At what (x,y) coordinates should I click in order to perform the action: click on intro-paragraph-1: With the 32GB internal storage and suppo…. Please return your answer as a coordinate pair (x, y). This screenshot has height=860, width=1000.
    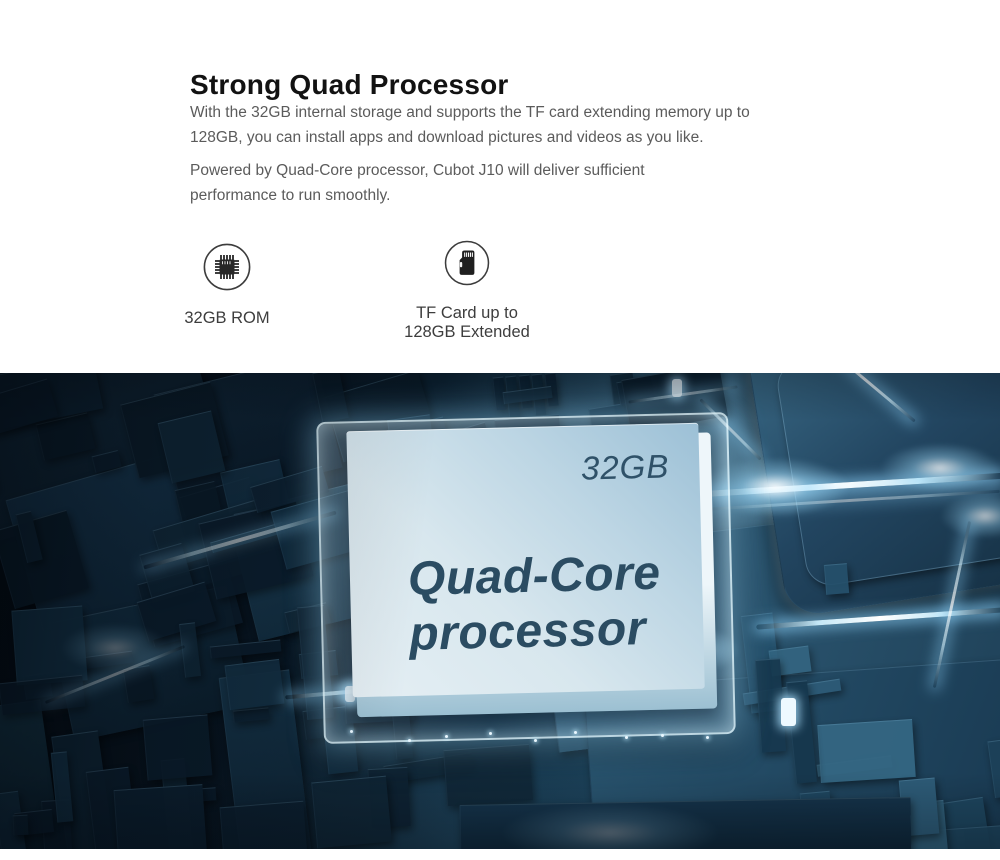
    Looking at the image, I should click on (470, 125).